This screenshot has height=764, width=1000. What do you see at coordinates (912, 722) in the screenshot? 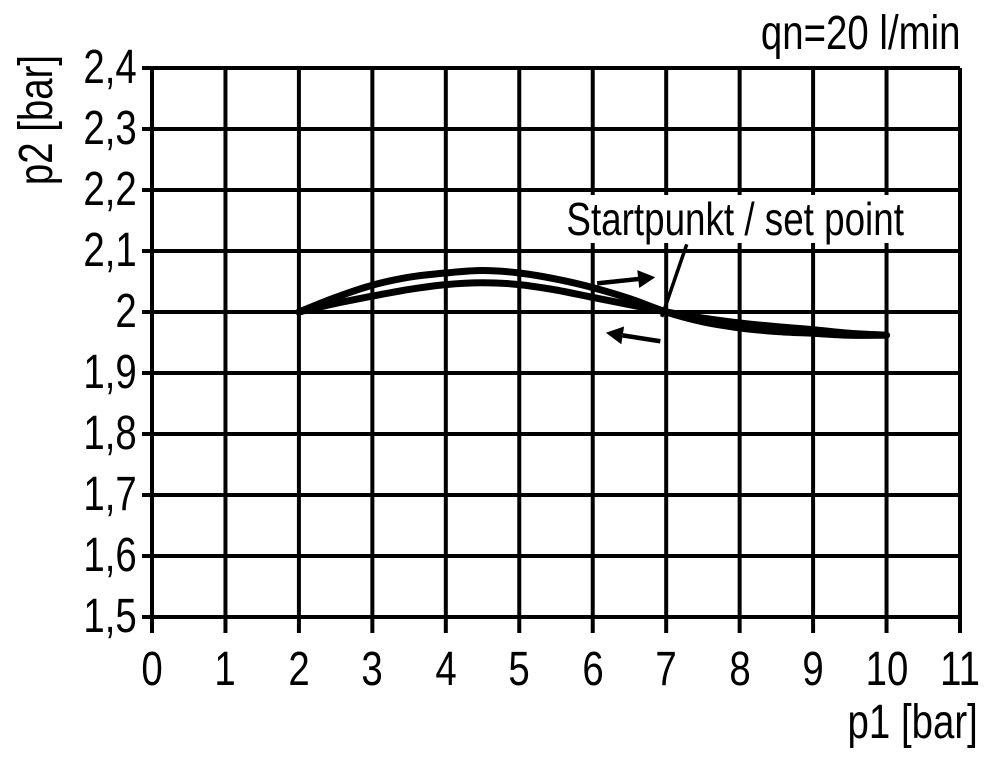
I see `x-axis-title: p1 [bar]` at bounding box center [912, 722].